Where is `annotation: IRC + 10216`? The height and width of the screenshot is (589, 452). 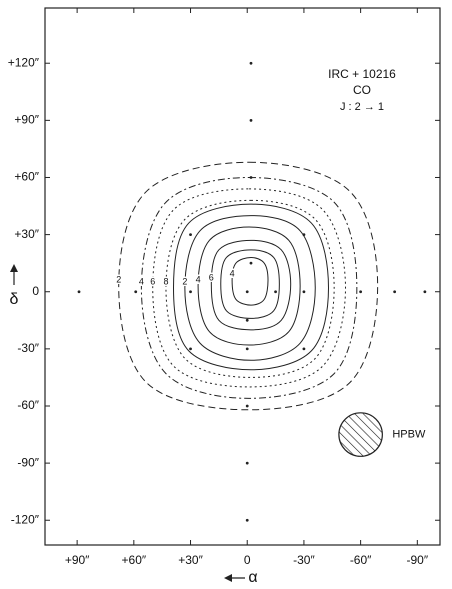 annotation: IRC + 10216 is located at coordinates (362, 74).